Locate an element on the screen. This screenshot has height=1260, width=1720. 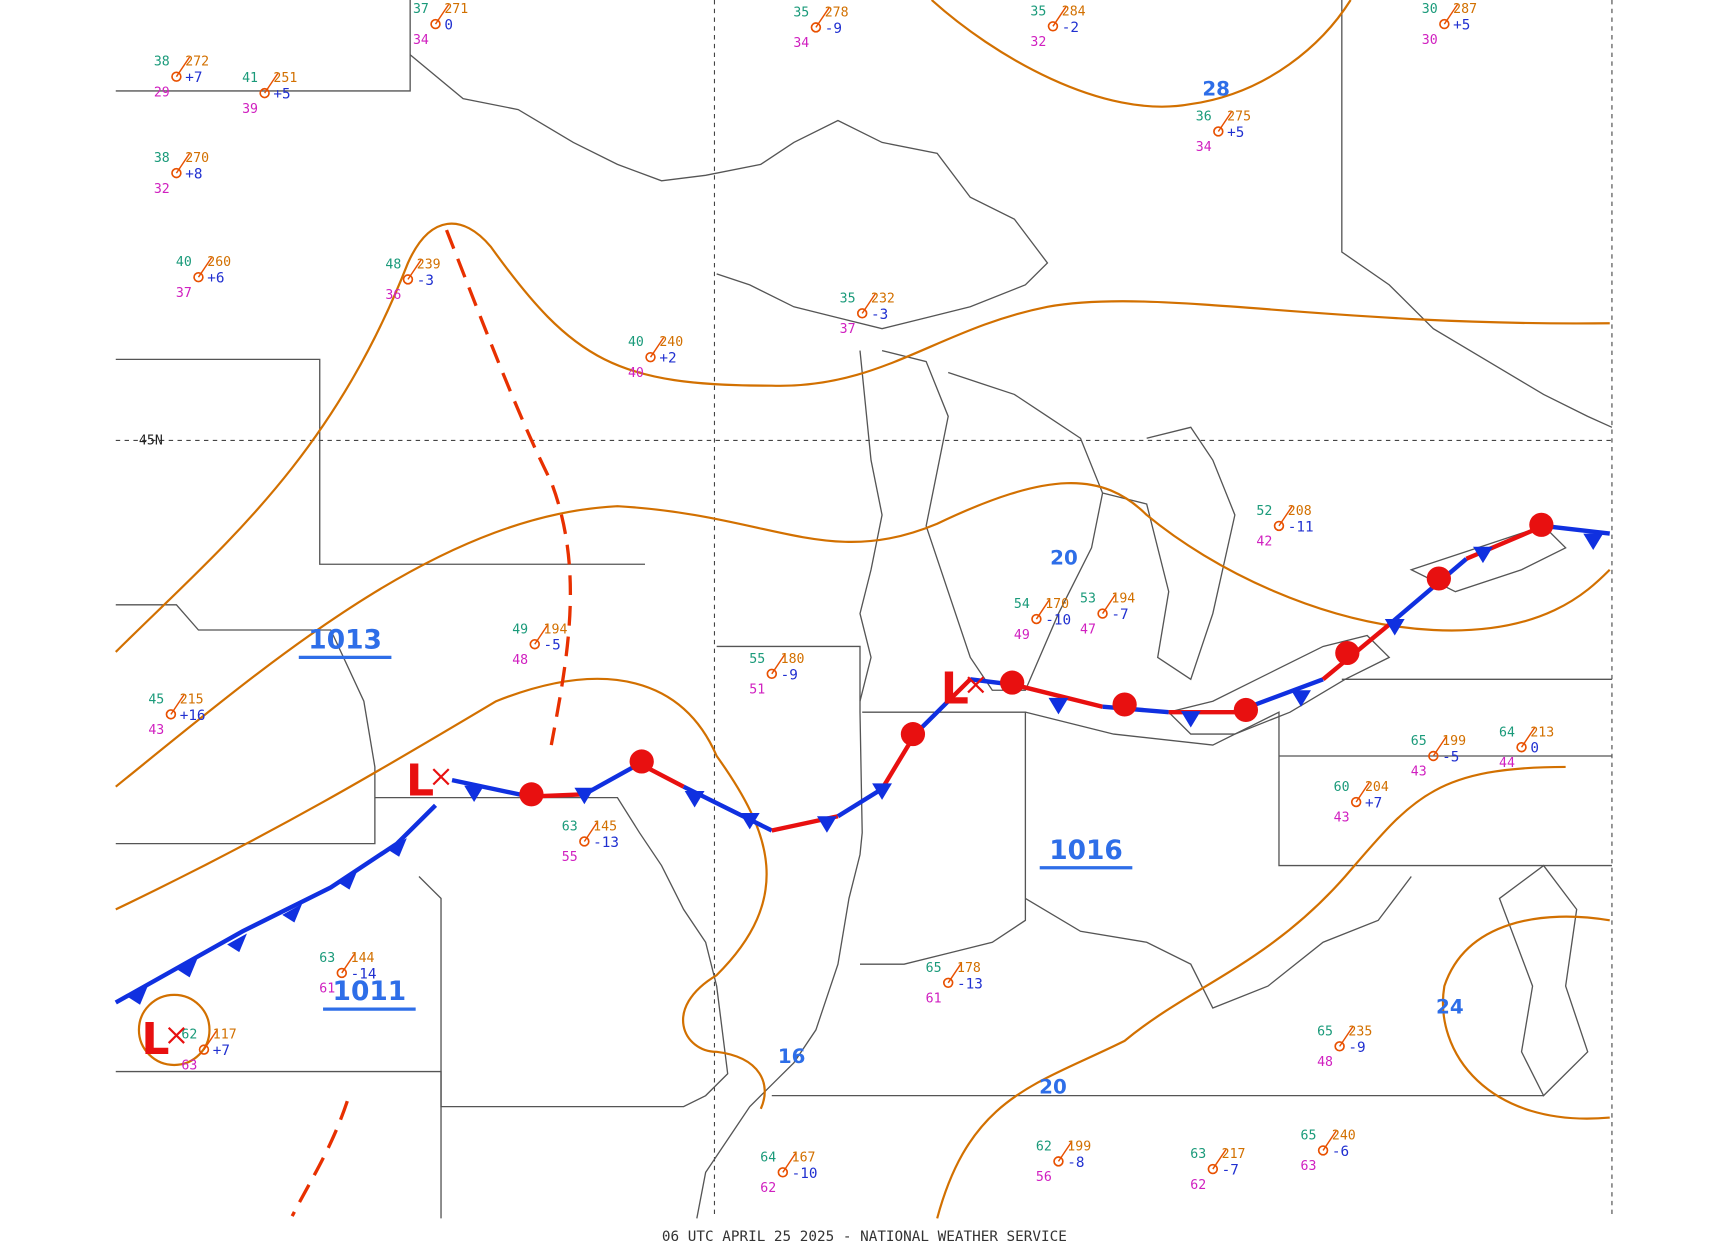
station-pressure: 144 is located at coordinates (363, 958).